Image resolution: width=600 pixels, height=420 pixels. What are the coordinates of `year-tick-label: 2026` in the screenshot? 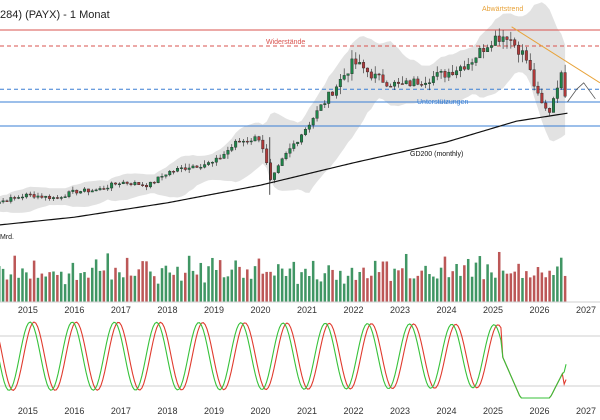 It's located at (540, 310).